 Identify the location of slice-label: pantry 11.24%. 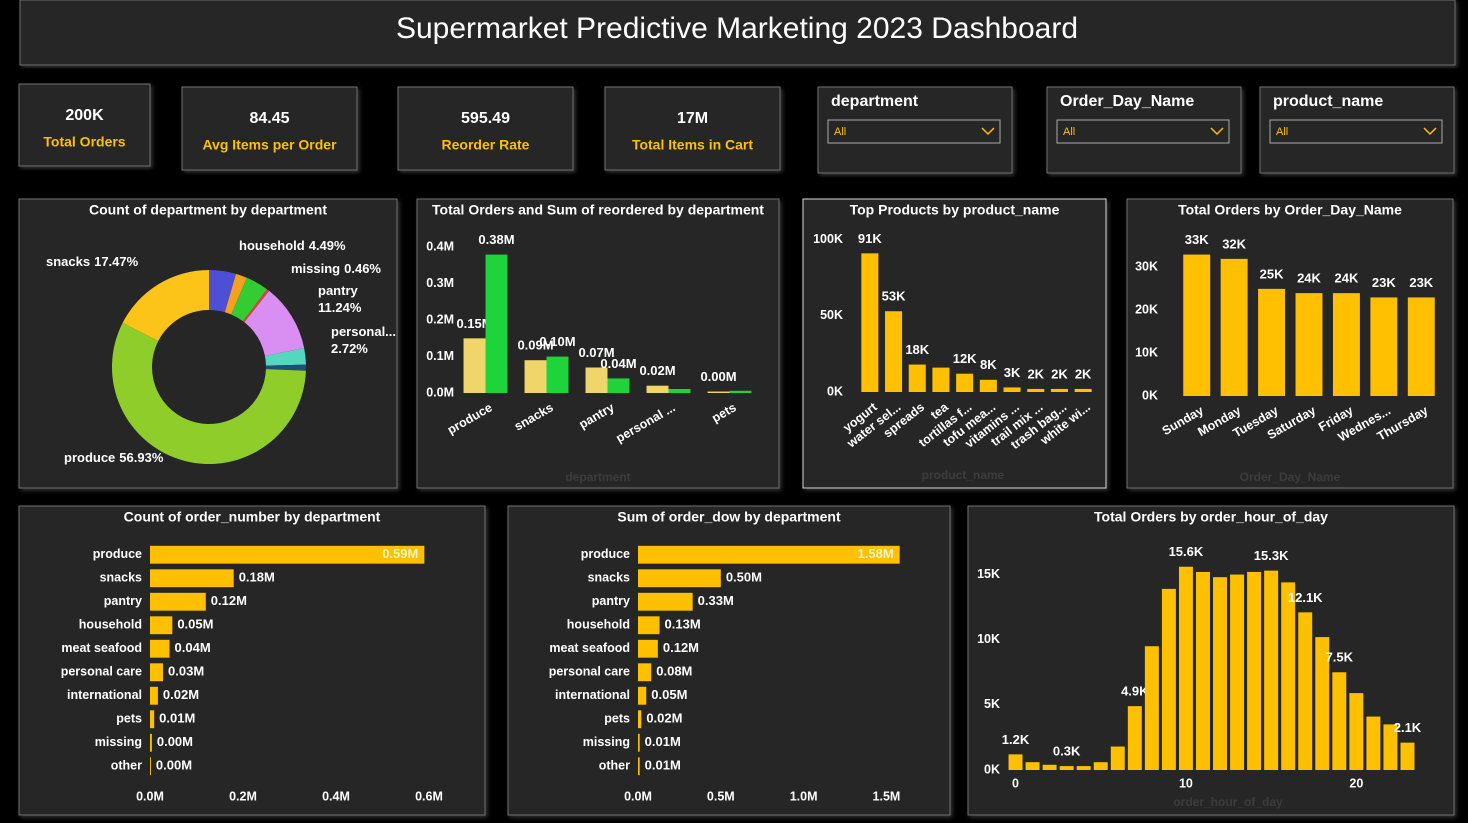
(340, 299).